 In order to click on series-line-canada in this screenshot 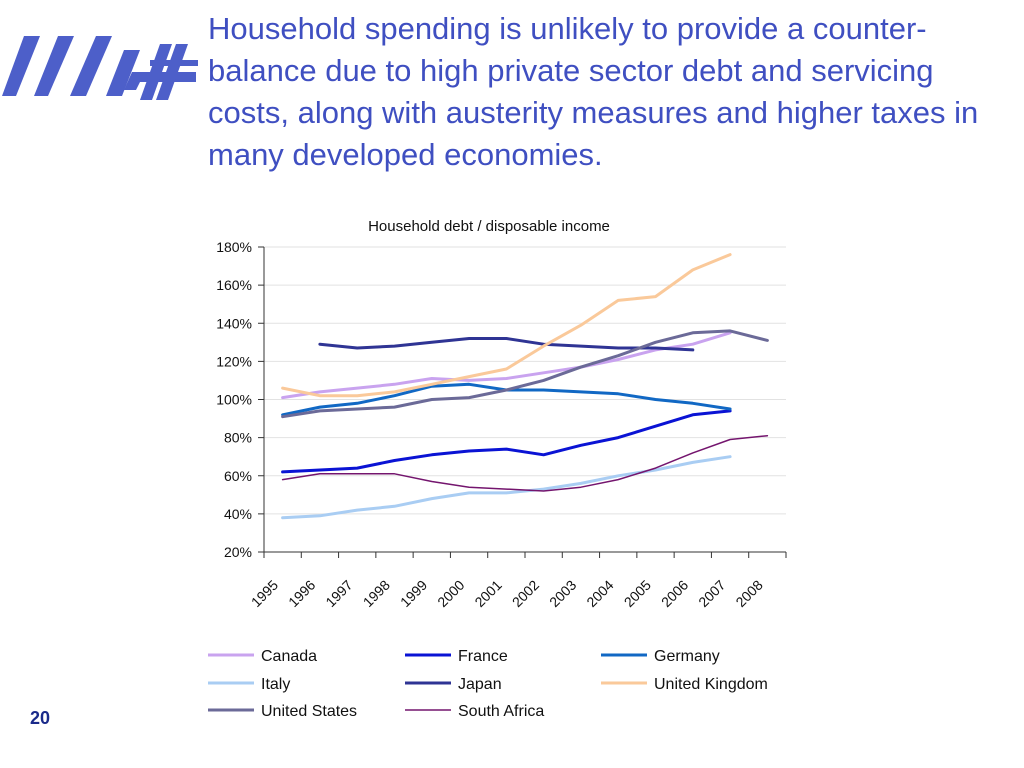, I will do `click(506, 365)`.